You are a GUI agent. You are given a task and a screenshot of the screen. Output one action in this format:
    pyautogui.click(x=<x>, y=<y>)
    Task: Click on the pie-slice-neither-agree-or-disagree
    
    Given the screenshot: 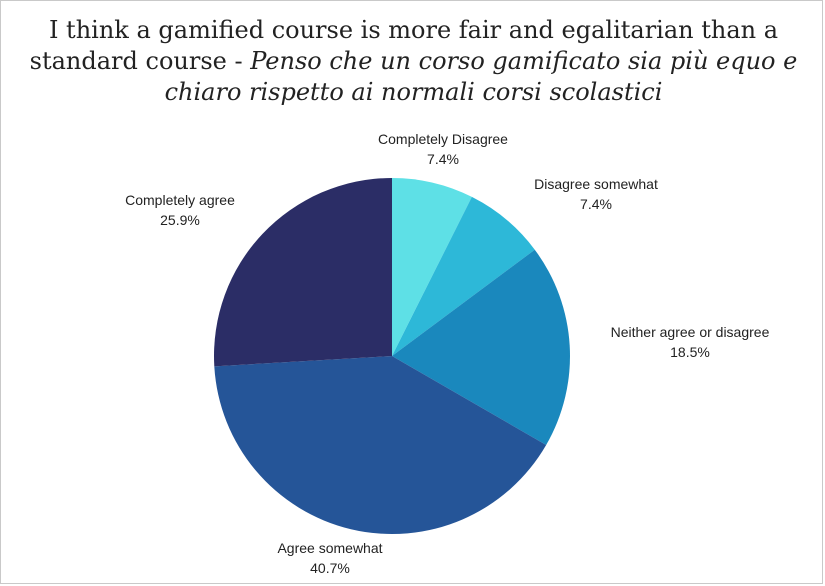 What is the action you would take?
    pyautogui.click(x=481, y=347)
    